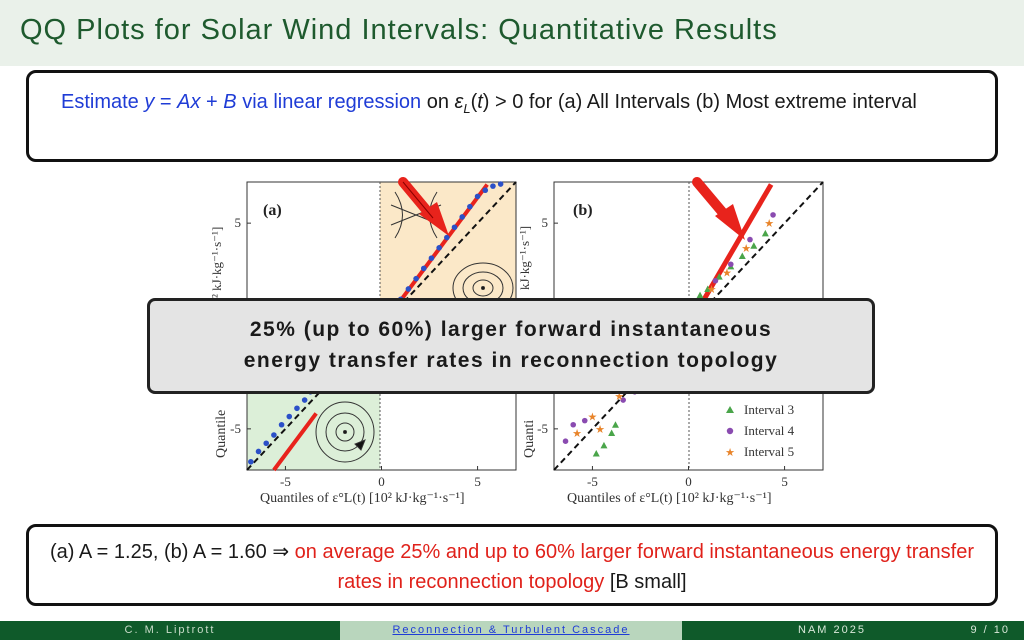 Image resolution: width=1024 pixels, height=640 pixels. I want to click on eq-equals: =, so click(166, 102).